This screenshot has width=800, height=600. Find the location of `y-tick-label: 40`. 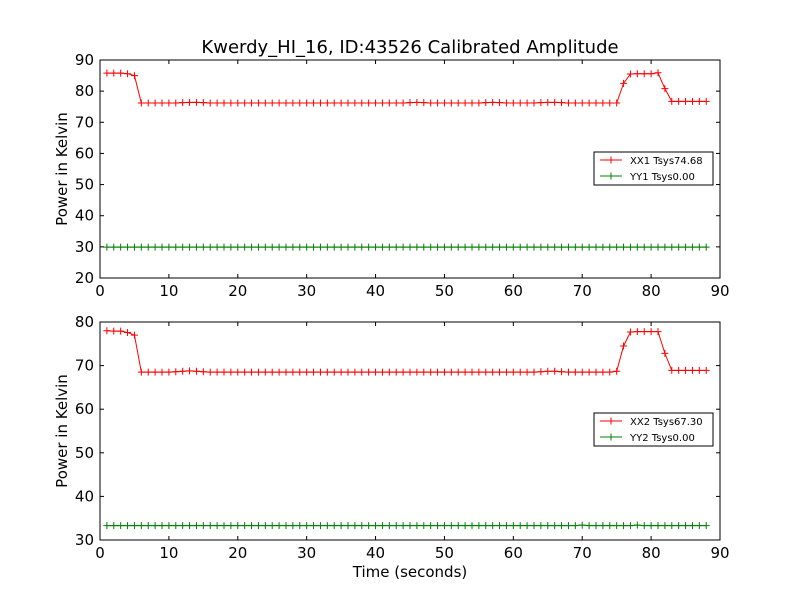

y-tick-label: 40 is located at coordinates (84, 496).